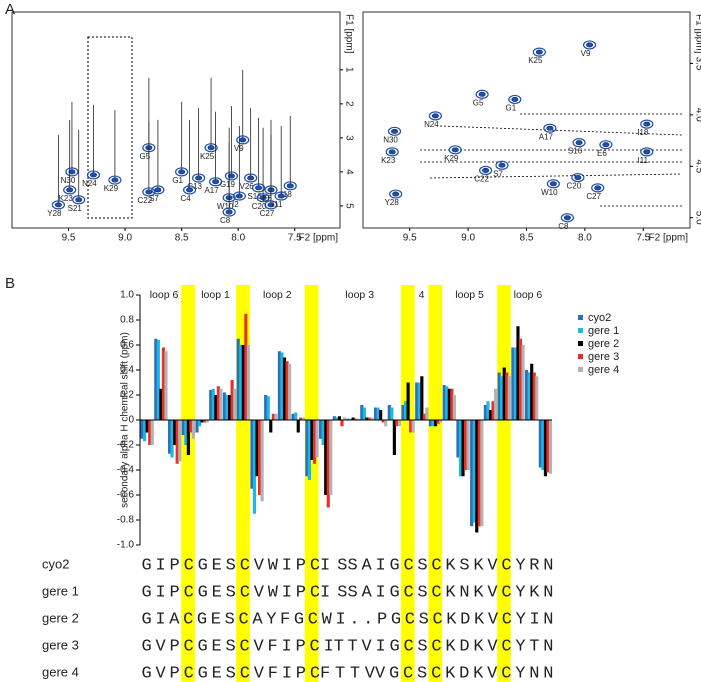 The image size is (701, 682). Describe the element at coordinates (603, 344) in the screenshot. I see `legend-label: gere 2` at that location.